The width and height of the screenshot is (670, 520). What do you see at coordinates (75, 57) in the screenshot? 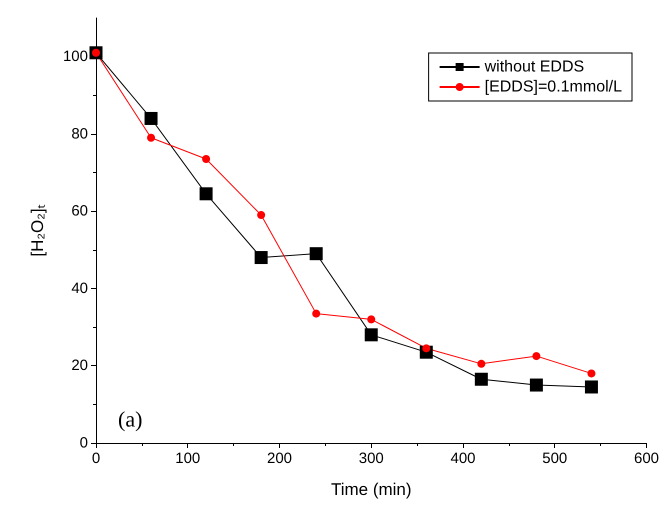
I see `y-tick-label: 100` at bounding box center [75, 57].